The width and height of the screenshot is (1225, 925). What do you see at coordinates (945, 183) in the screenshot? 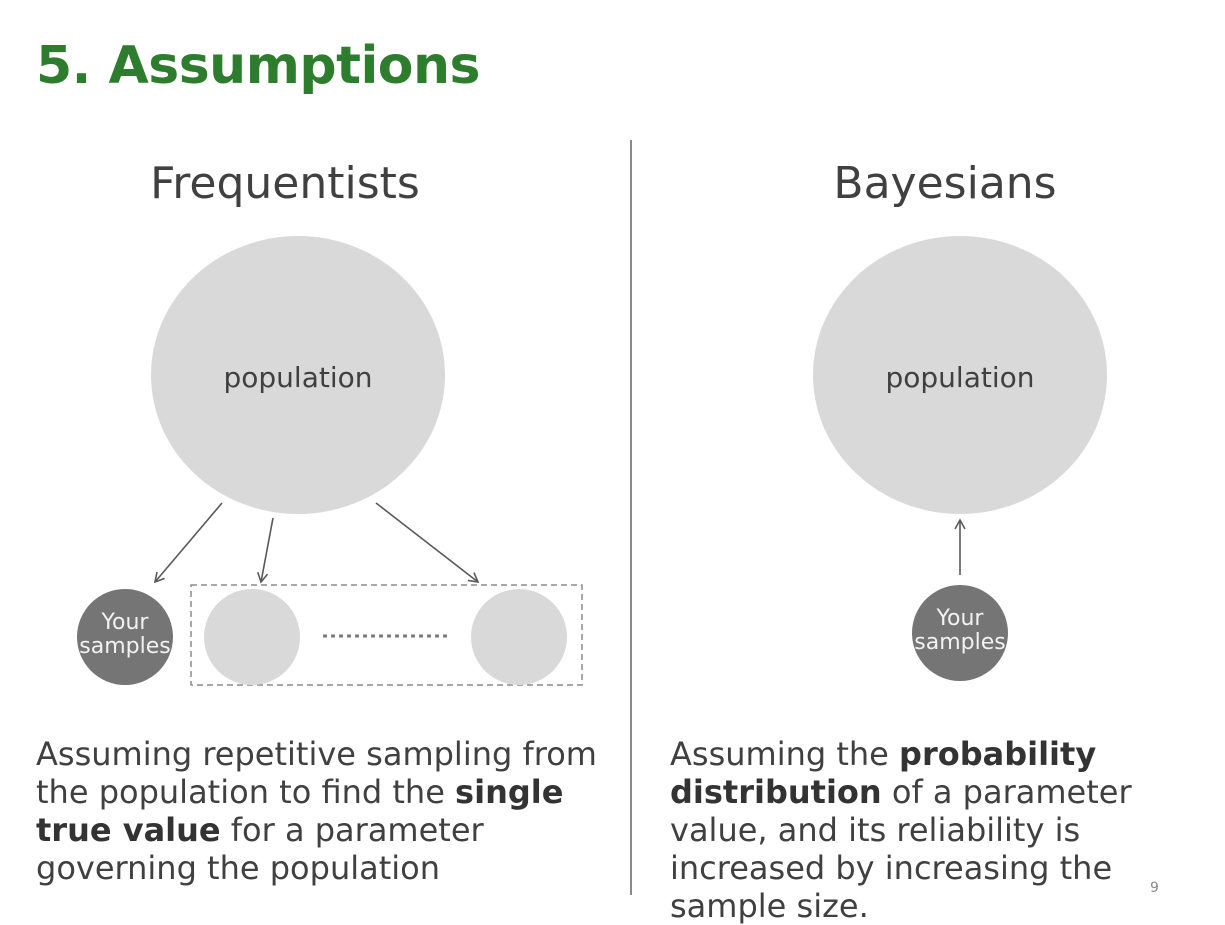
I see `bayesians-heading: Bayesians` at bounding box center [945, 183].